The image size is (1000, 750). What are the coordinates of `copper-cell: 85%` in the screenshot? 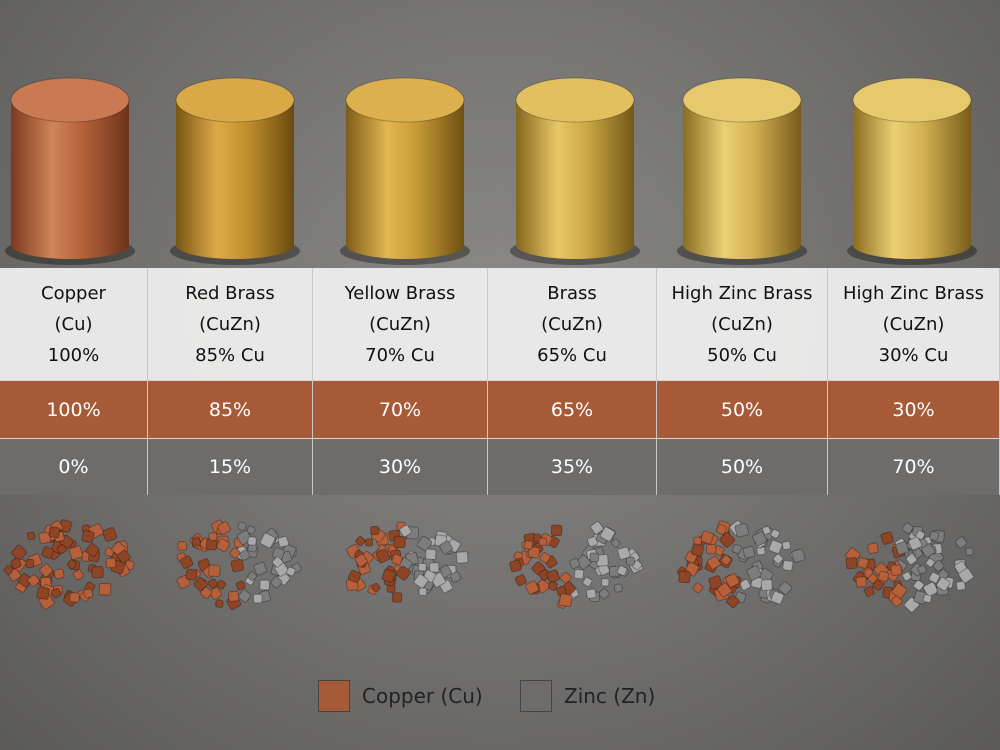 It's located at (230, 409).